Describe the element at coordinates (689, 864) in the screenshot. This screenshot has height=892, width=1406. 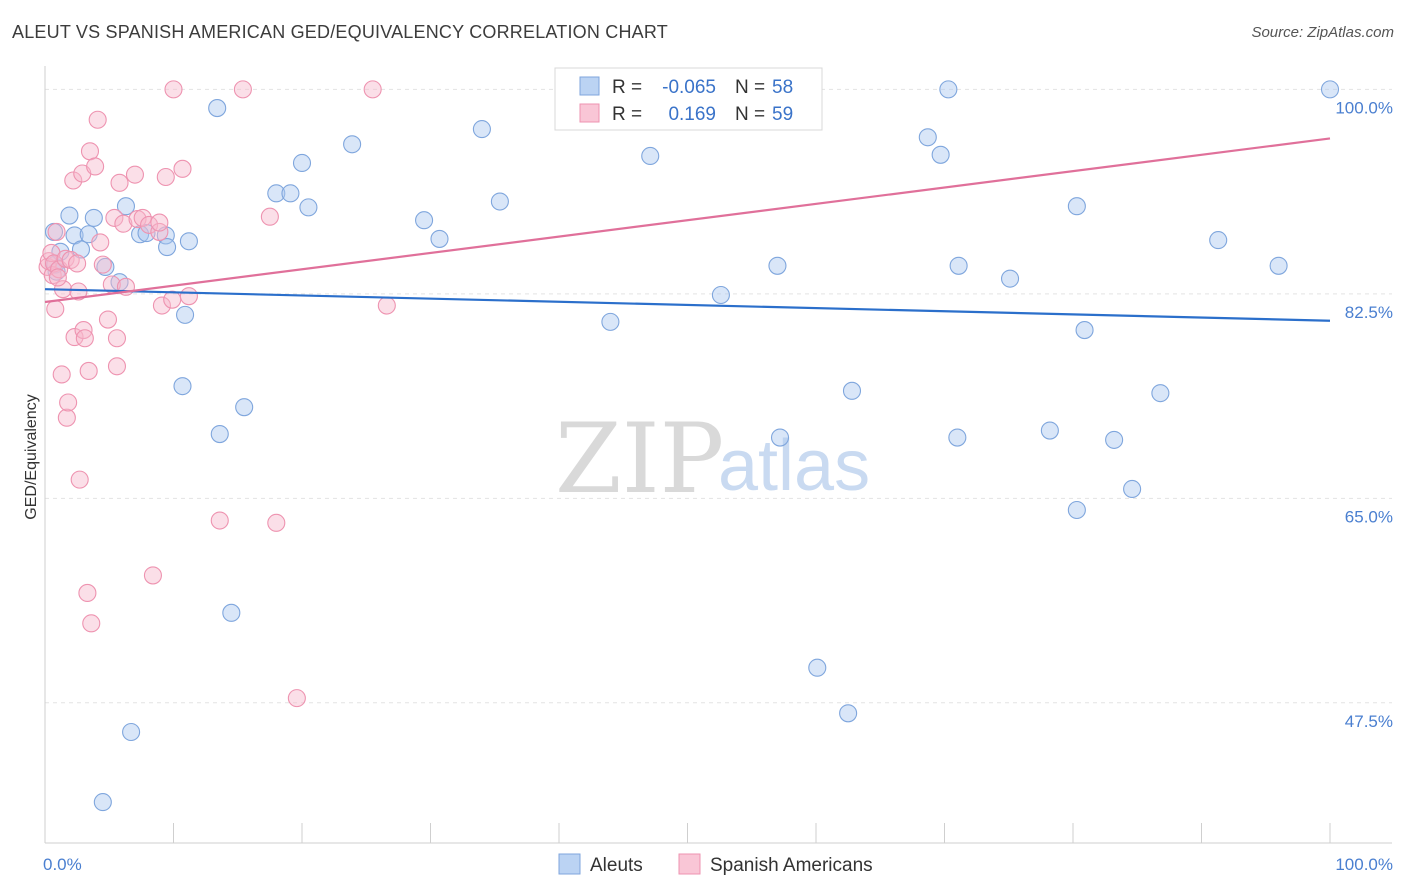
I see `series-legend-swatch-spanish` at that location.